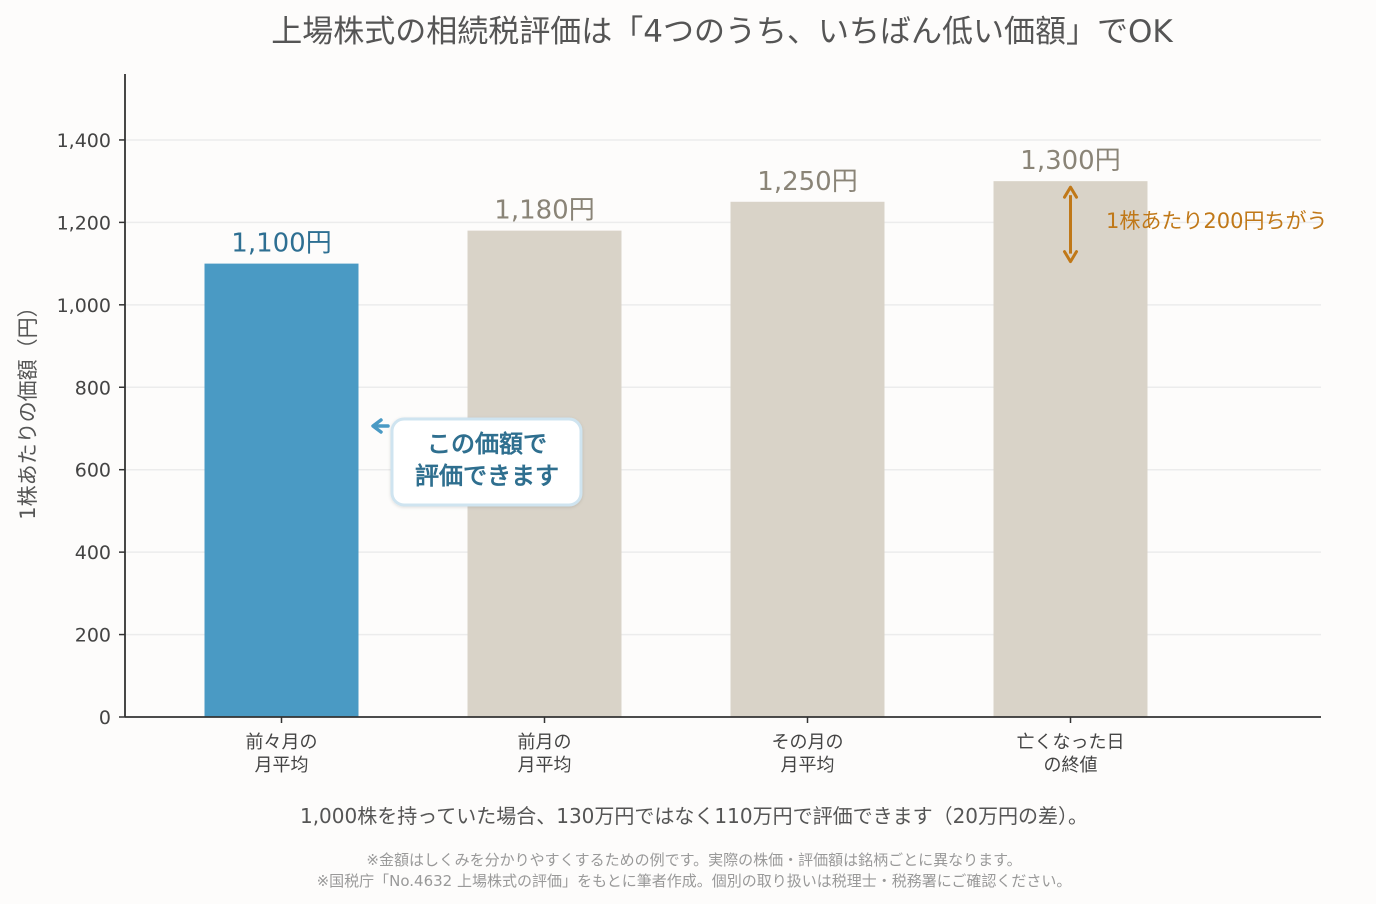 This screenshot has height=904, width=1376. I want to click on callout-arrow-head, so click(377, 426).